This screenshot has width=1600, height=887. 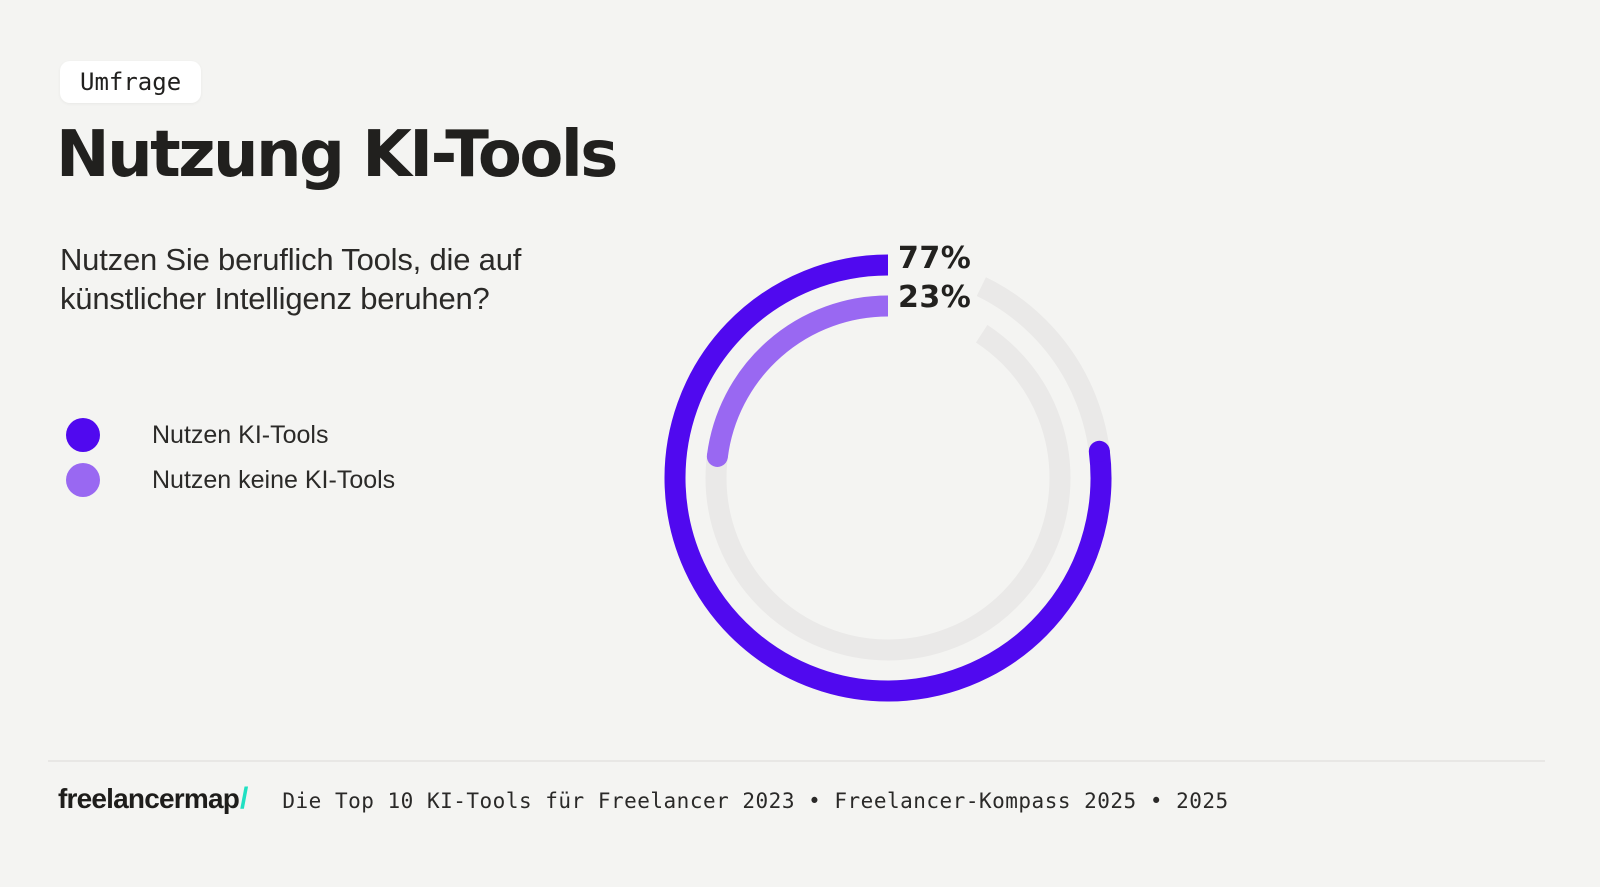 What do you see at coordinates (230, 457) in the screenshot?
I see `chart-legend: Nutzen KI-Tools Nutzen keine KI-Tools` at bounding box center [230, 457].